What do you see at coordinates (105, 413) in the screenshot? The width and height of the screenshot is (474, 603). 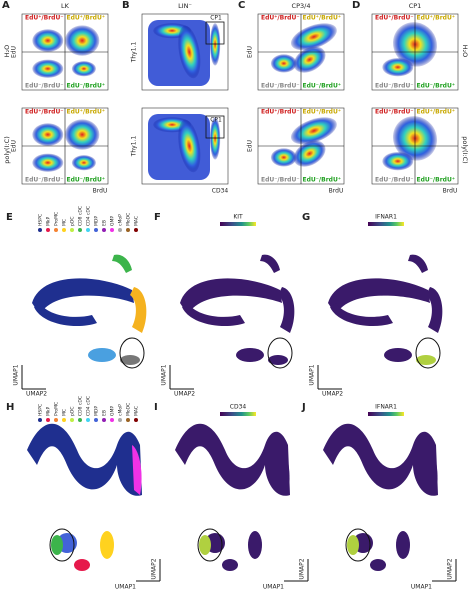 I see `legend-label: EB` at bounding box center [105, 413].